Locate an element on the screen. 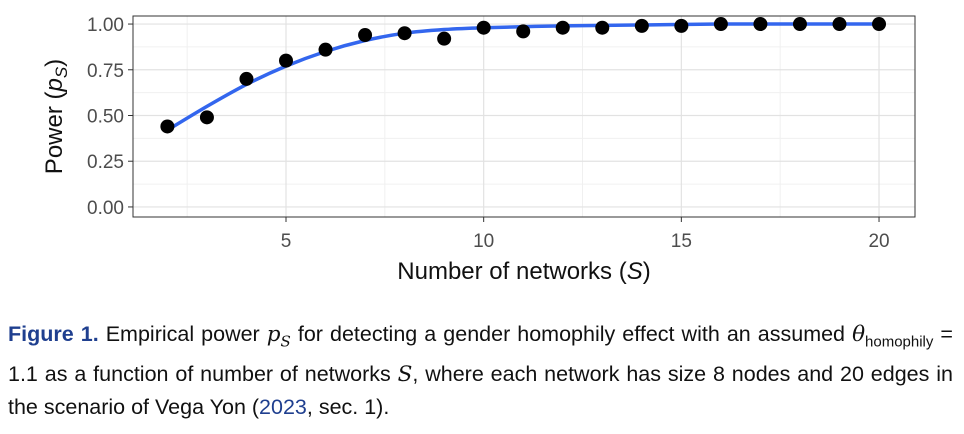  caption-math-s: S is located at coordinates (405, 375).